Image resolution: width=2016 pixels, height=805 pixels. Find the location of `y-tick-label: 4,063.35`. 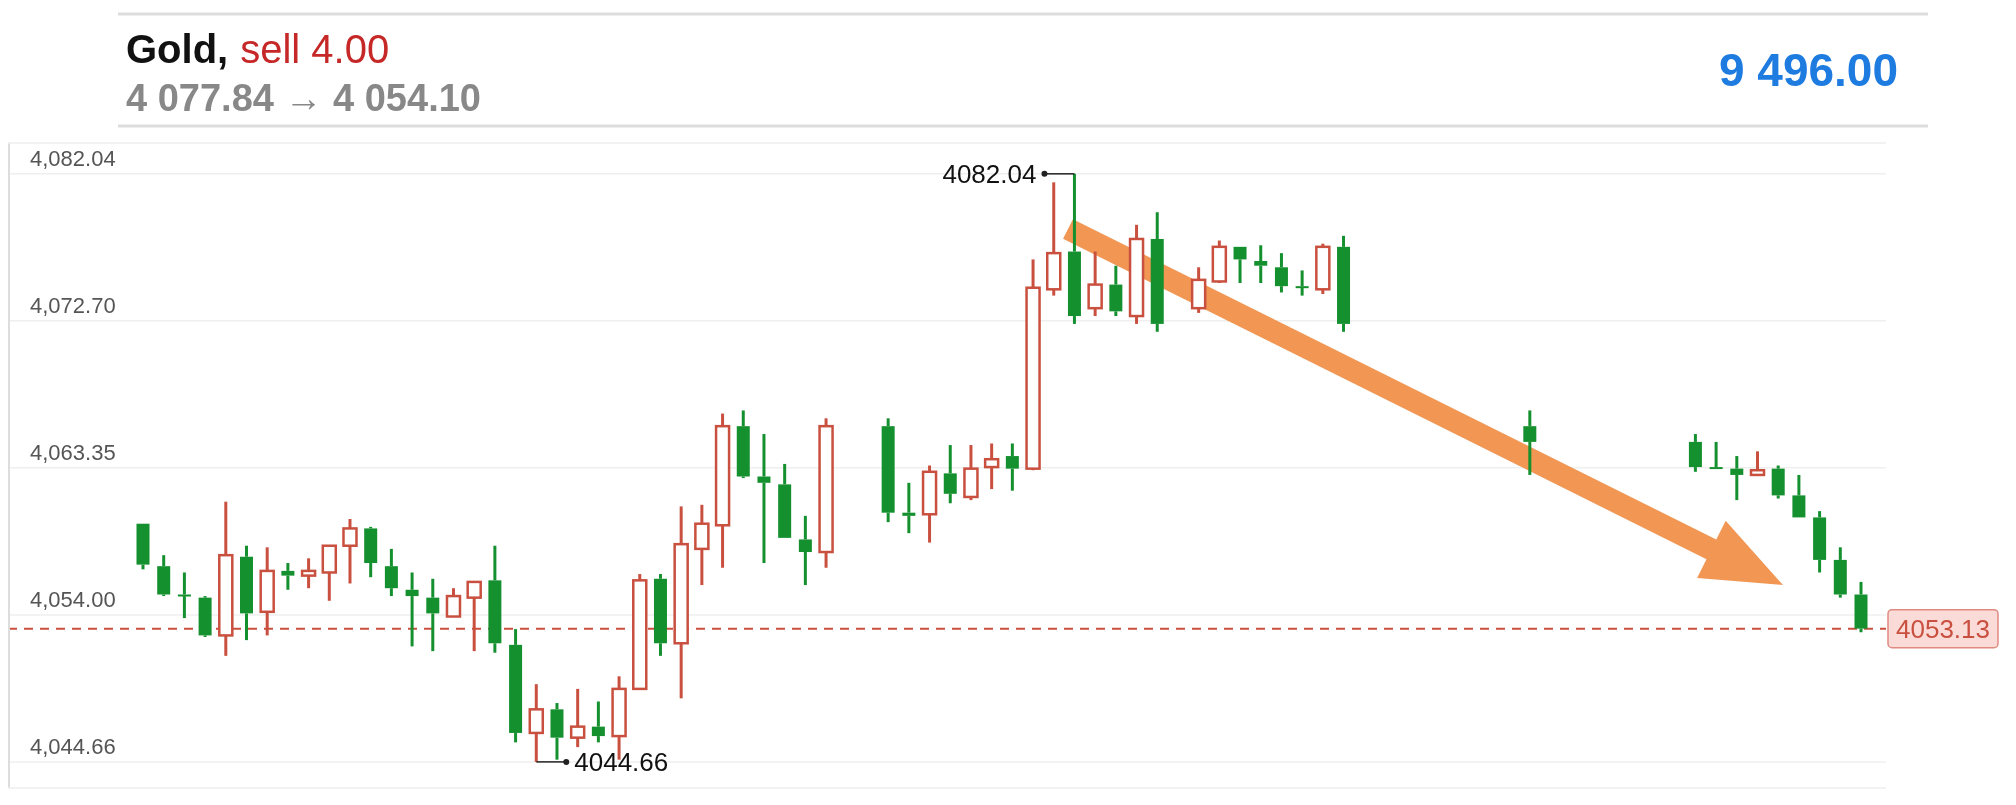

y-tick-label: 4,063.35 is located at coordinates (73, 452).